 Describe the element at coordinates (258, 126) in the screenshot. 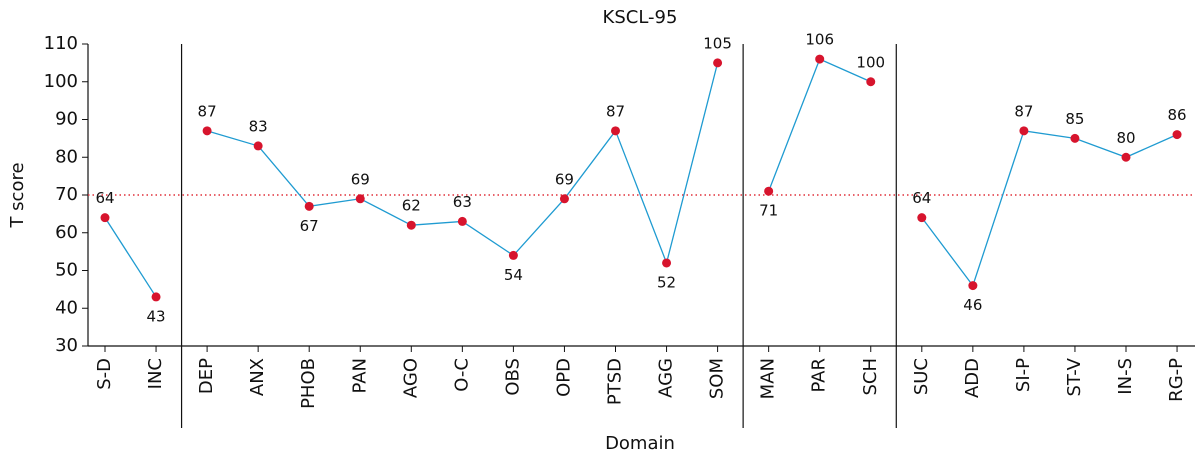

I see `value-label: 83` at that location.